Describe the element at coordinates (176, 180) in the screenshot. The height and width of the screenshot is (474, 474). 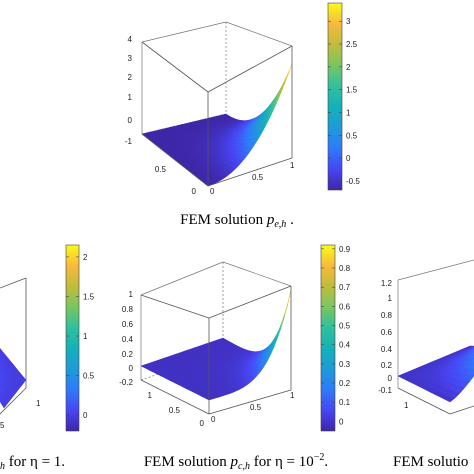
I see `y-tick-labels: 0 0.5` at that location.